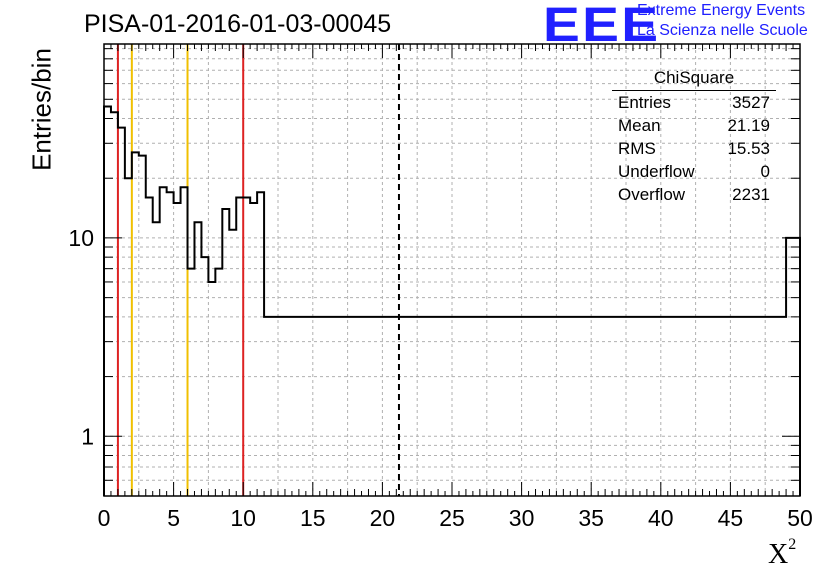 This screenshot has height=572, width=836. I want to click on stats-name: Mean, so click(639, 125).